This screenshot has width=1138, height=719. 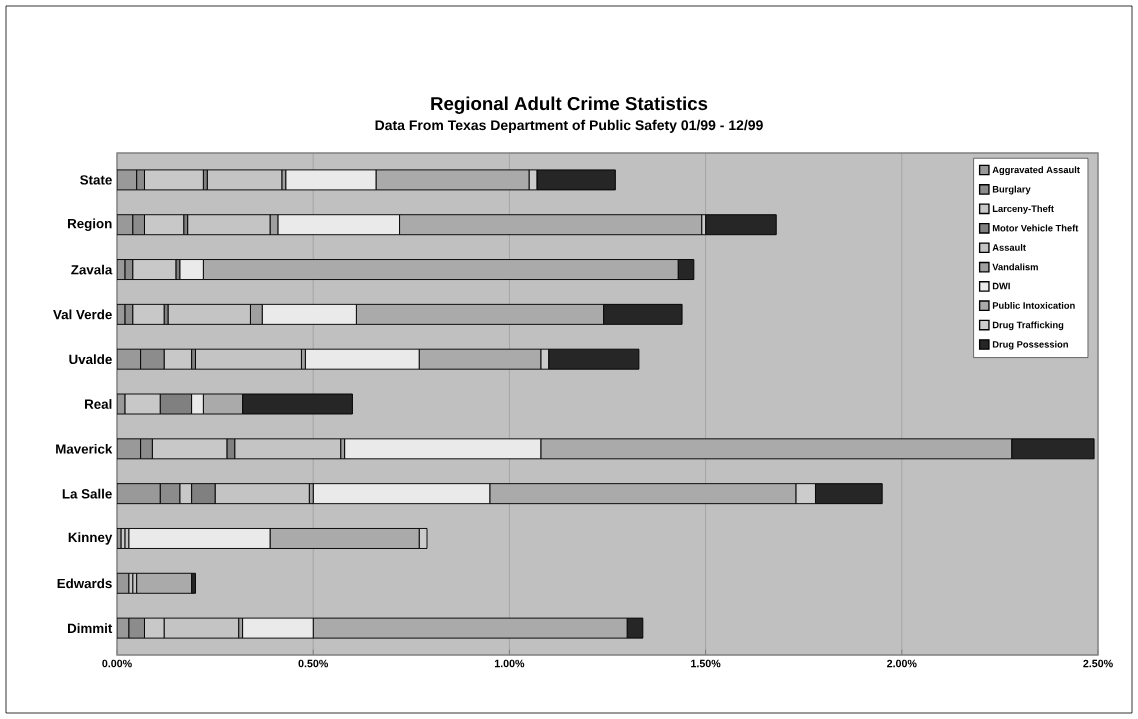 I want to click on legend-label: Larceny-Theft, so click(x=1023, y=209).